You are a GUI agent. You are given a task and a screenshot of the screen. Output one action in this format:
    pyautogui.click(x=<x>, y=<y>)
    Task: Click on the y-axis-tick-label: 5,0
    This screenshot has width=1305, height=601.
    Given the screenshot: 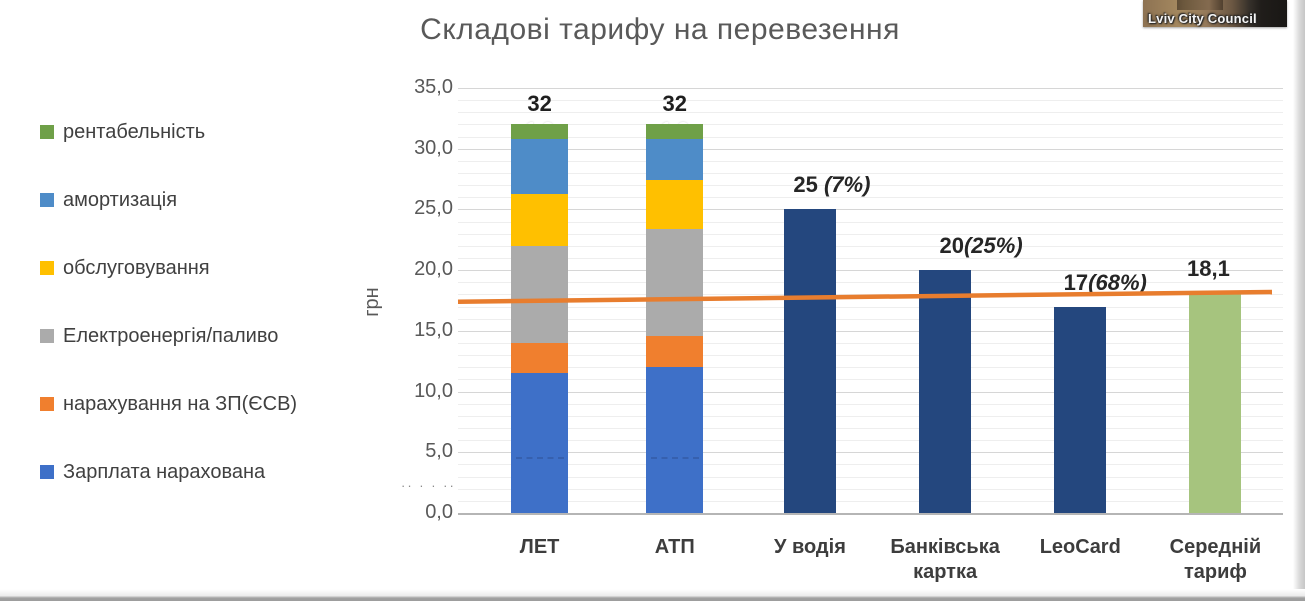 What is the action you would take?
    pyautogui.click(x=439, y=451)
    